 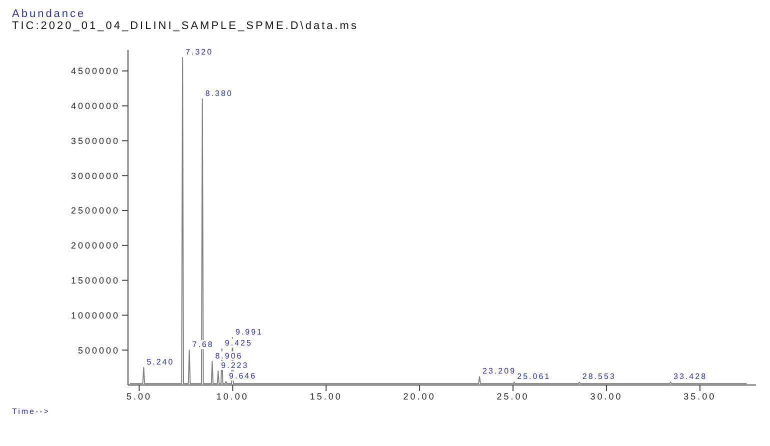 What do you see at coordinates (599, 377) in the screenshot?
I see `annotation: 28.553` at bounding box center [599, 377].